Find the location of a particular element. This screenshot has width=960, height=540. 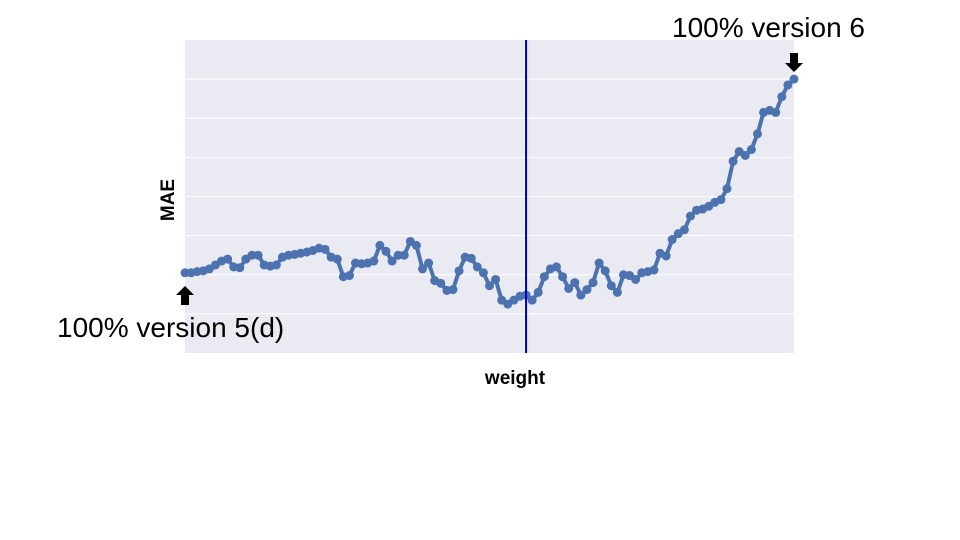

y-axis-label: MAE is located at coordinates (168, 200).